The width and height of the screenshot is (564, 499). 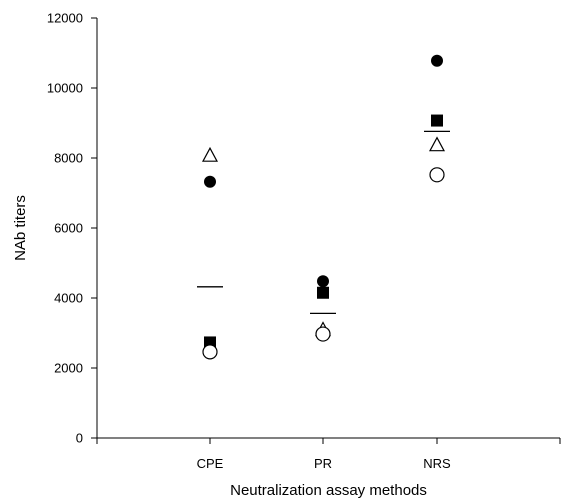 I want to click on x-tick-label-pr: PR, so click(x=323, y=463).